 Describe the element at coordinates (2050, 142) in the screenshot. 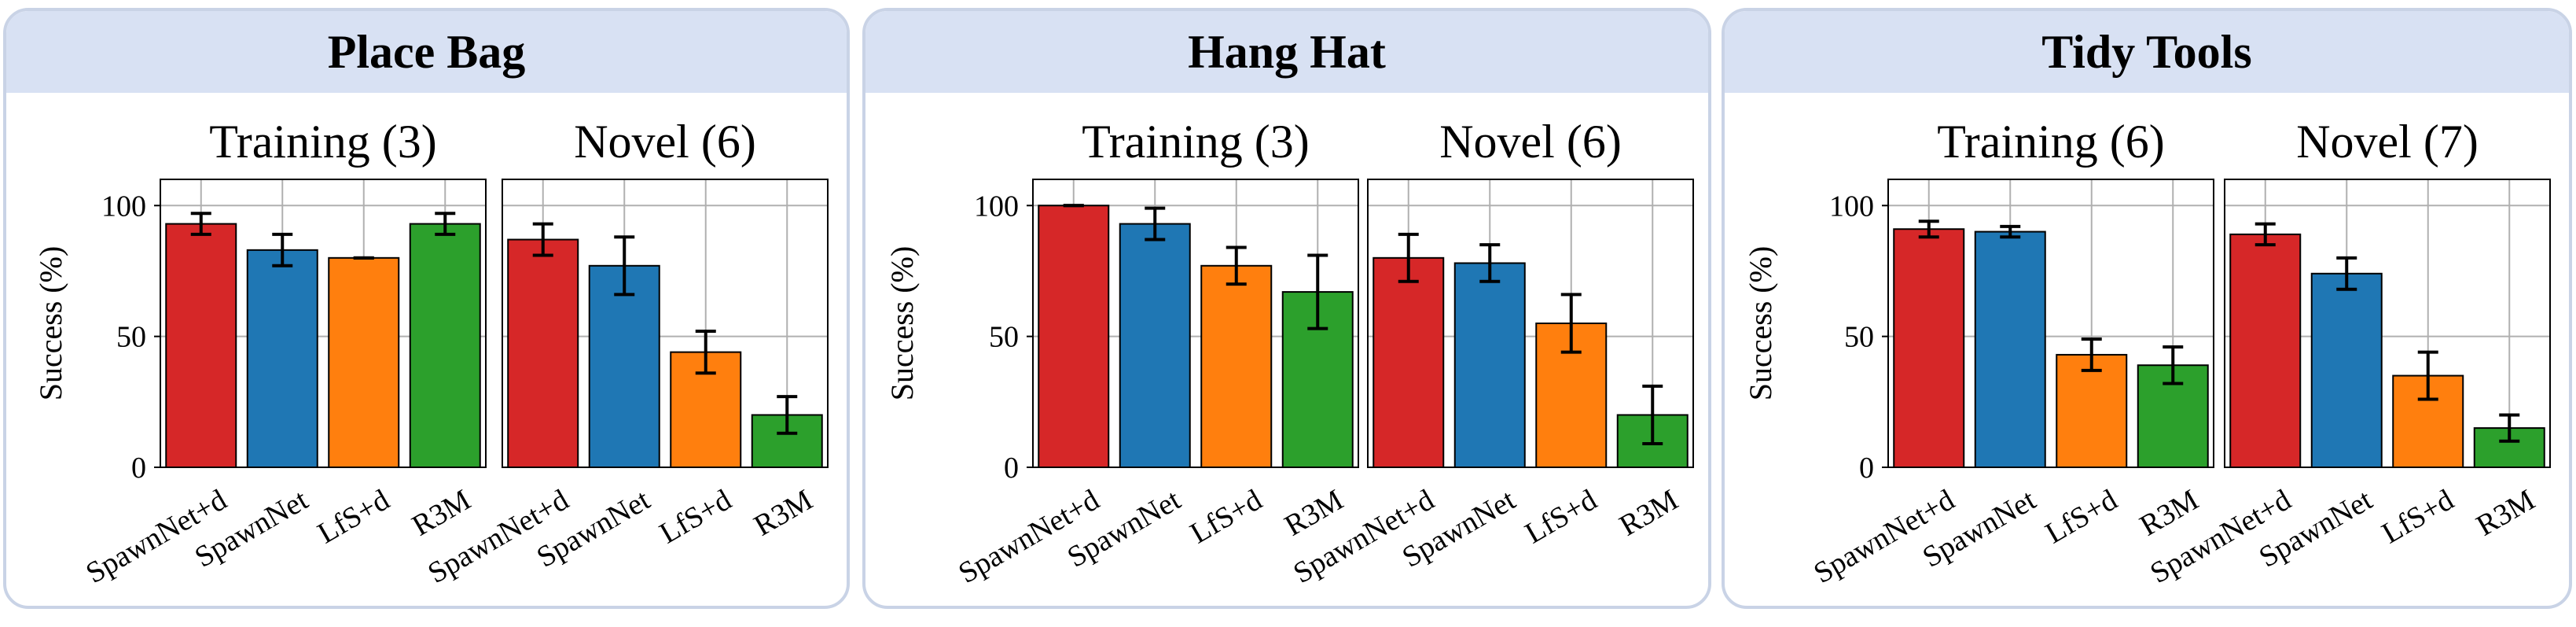

I see `subplot-title: Training (6)` at that location.